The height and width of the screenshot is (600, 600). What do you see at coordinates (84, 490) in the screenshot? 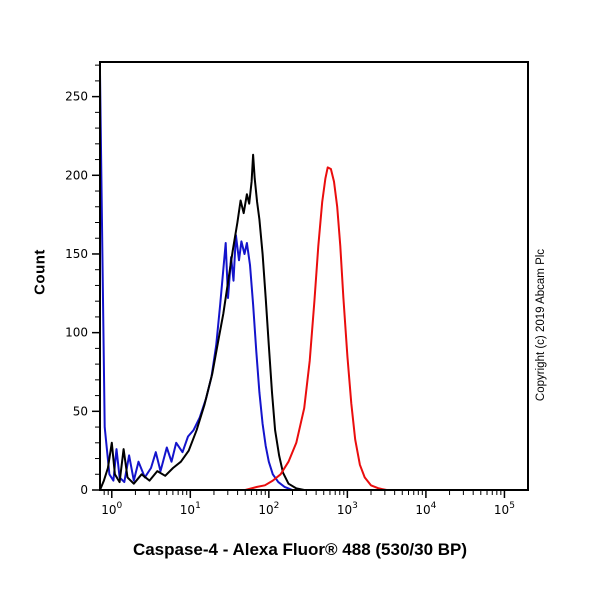
I see `svg-text: 0` at bounding box center [84, 490].